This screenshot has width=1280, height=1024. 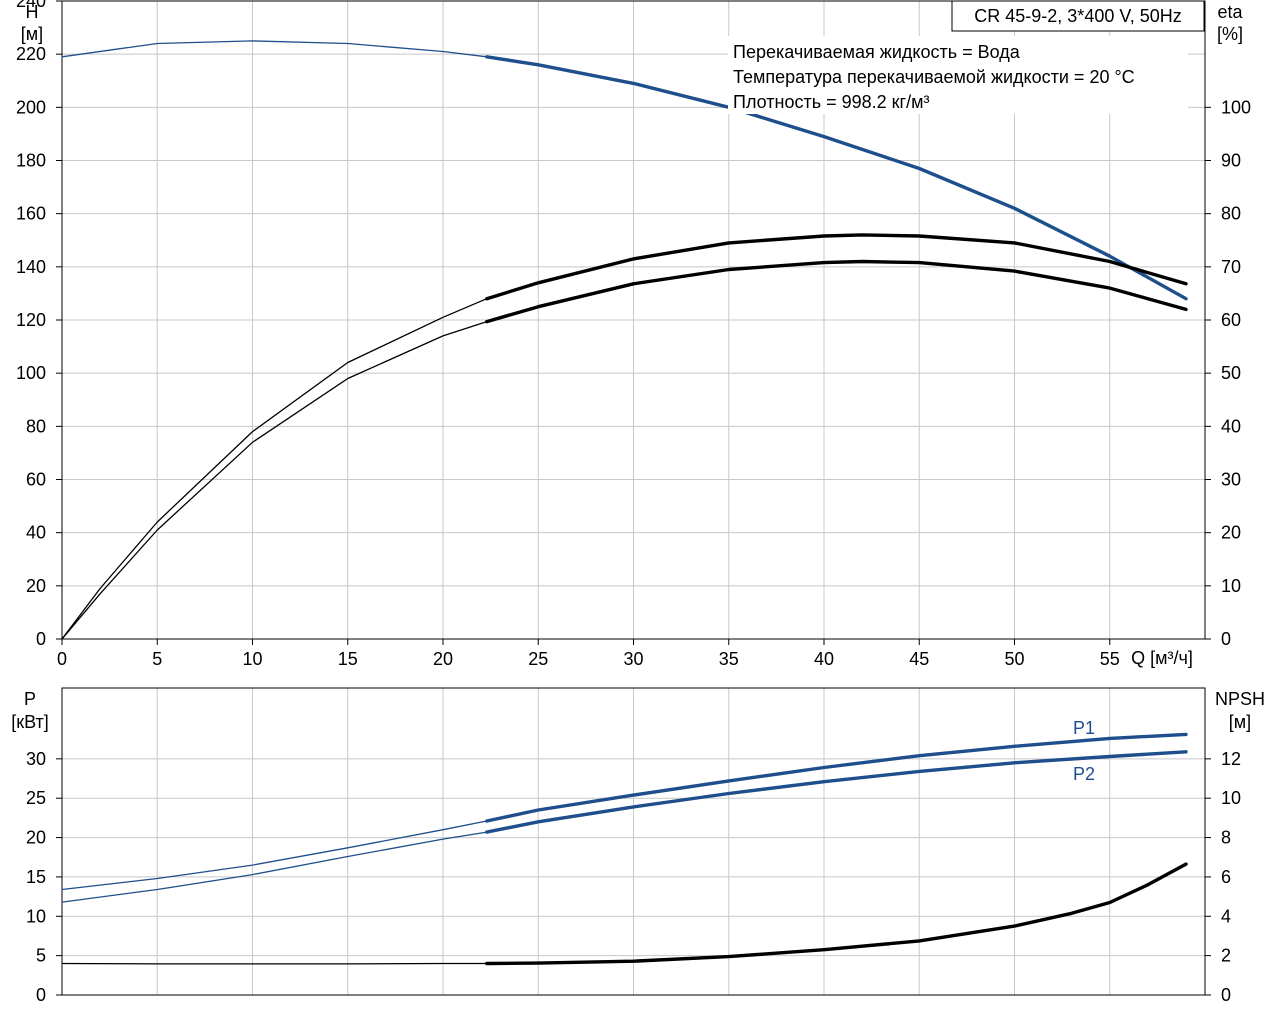 I want to click on right-tick-label: 2, so click(x=1226, y=956).